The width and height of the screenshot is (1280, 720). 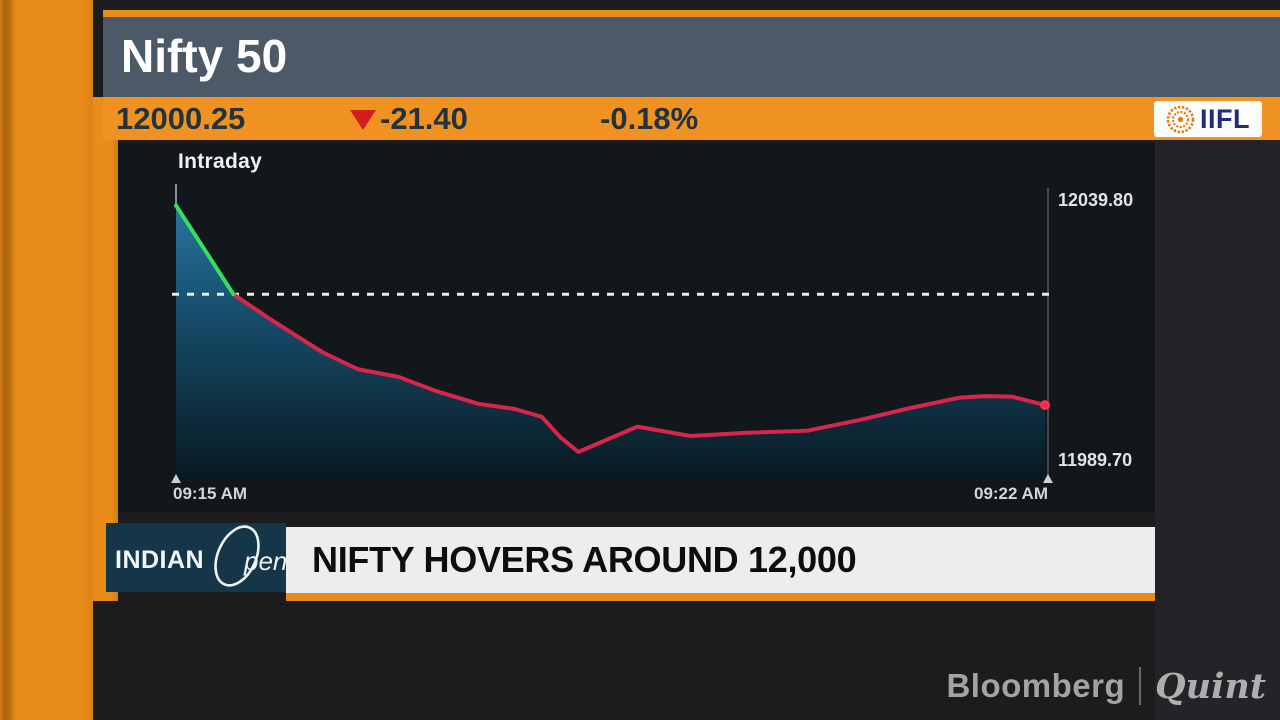 I want to click on iifl-logo-text: IIFL, so click(x=1225, y=119).